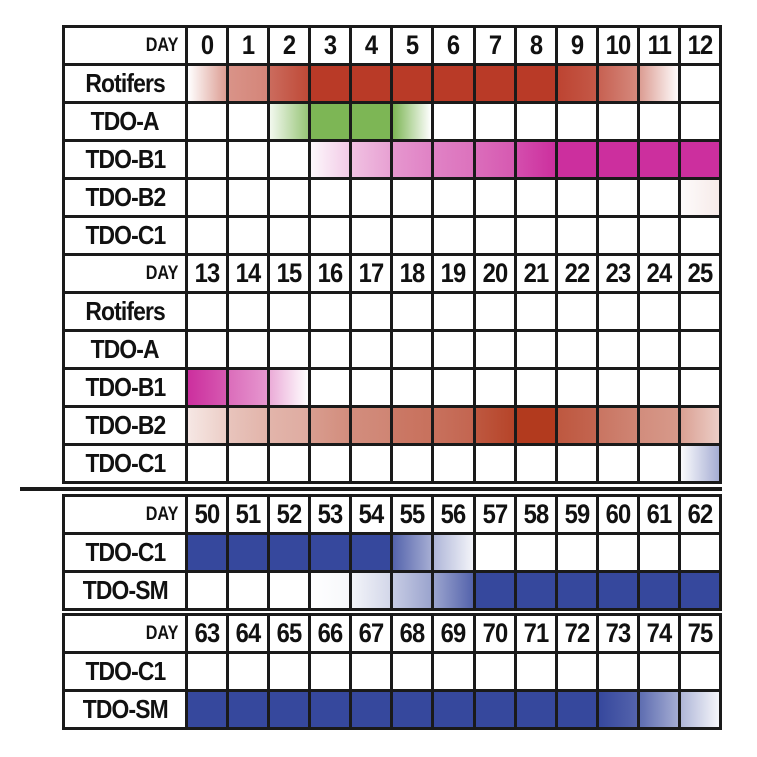  What do you see at coordinates (413, 273) in the screenshot?
I see `day-number-text: 18` at bounding box center [413, 273].